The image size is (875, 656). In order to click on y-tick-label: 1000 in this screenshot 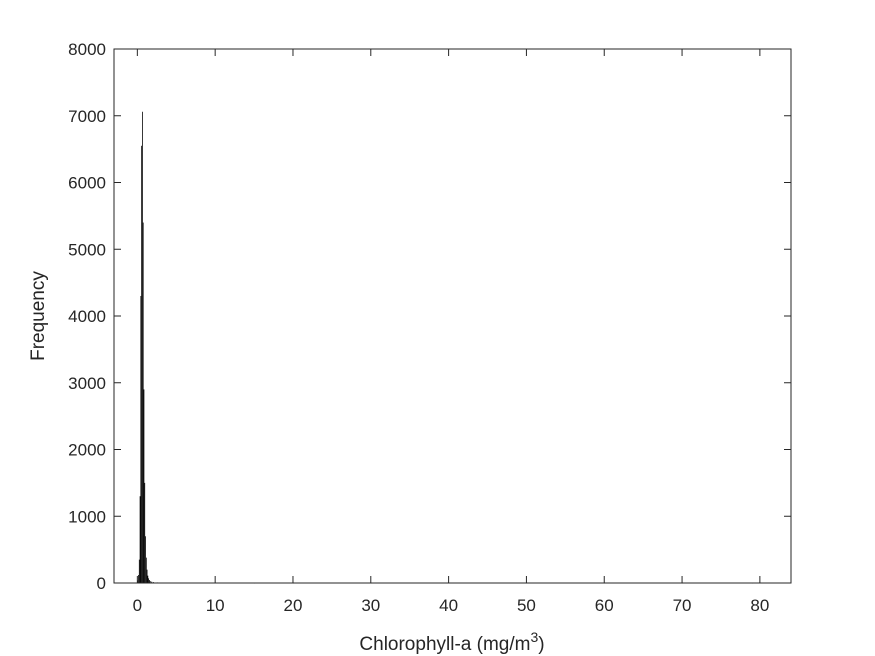, I will do `click(87, 516)`.